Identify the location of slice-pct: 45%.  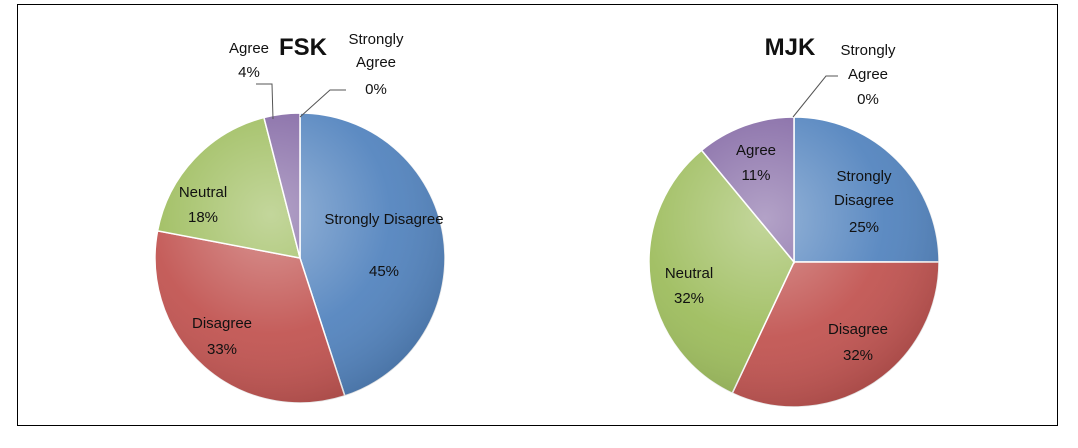
(384, 271).